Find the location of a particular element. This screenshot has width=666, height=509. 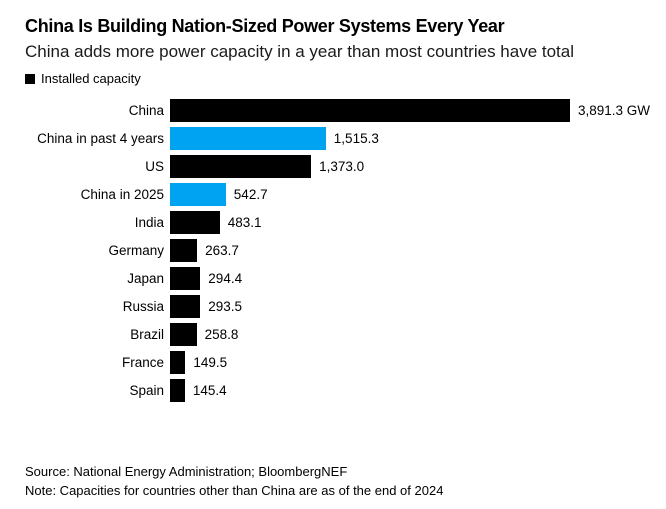

legend: Installed capacity is located at coordinates (345, 78).